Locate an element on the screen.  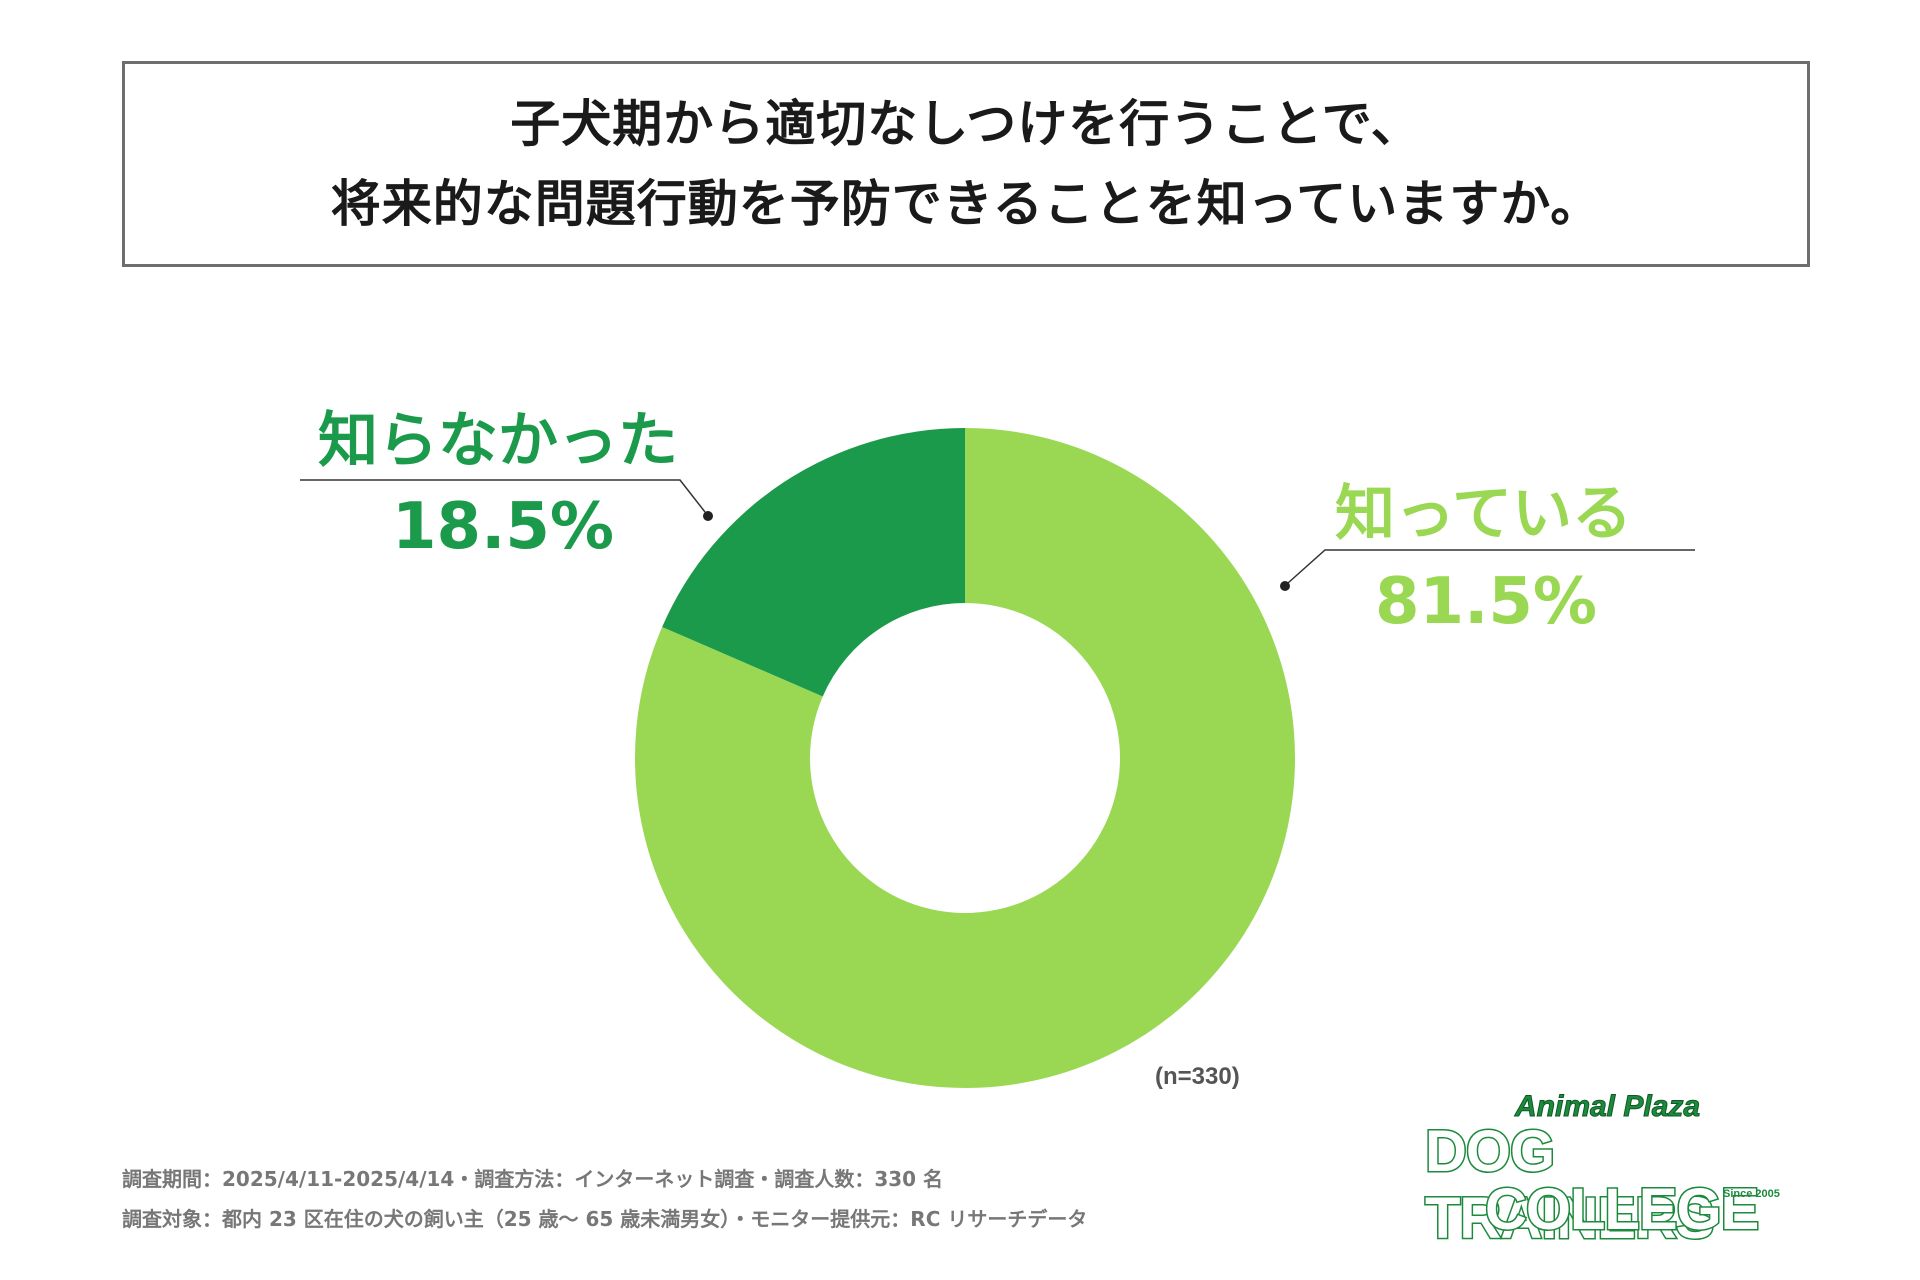
leader-dot-known is located at coordinates (1285, 586).